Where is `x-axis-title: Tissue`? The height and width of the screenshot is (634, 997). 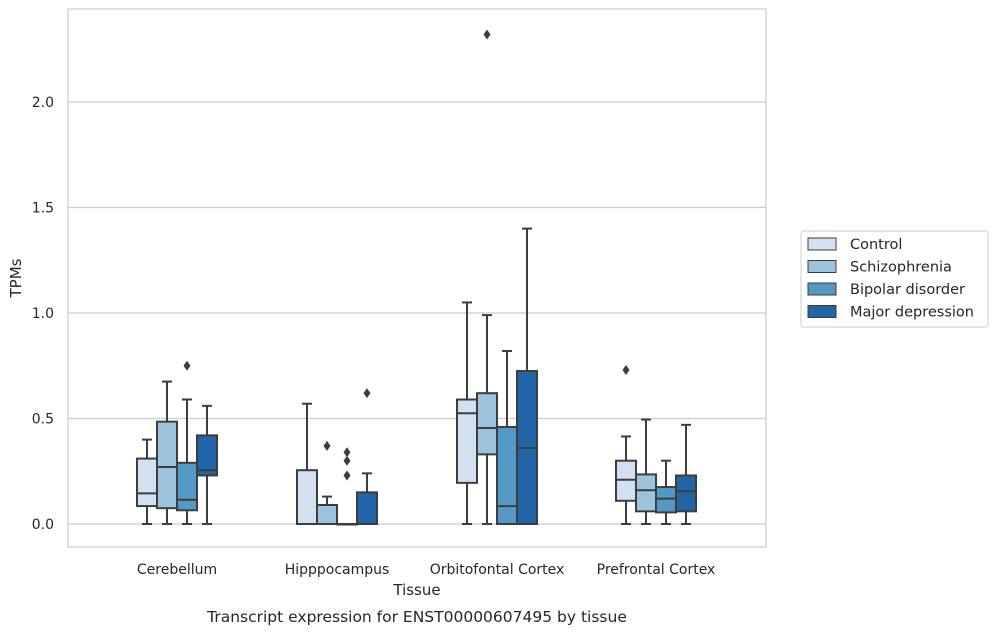
x-axis-title: Tissue is located at coordinates (416, 590).